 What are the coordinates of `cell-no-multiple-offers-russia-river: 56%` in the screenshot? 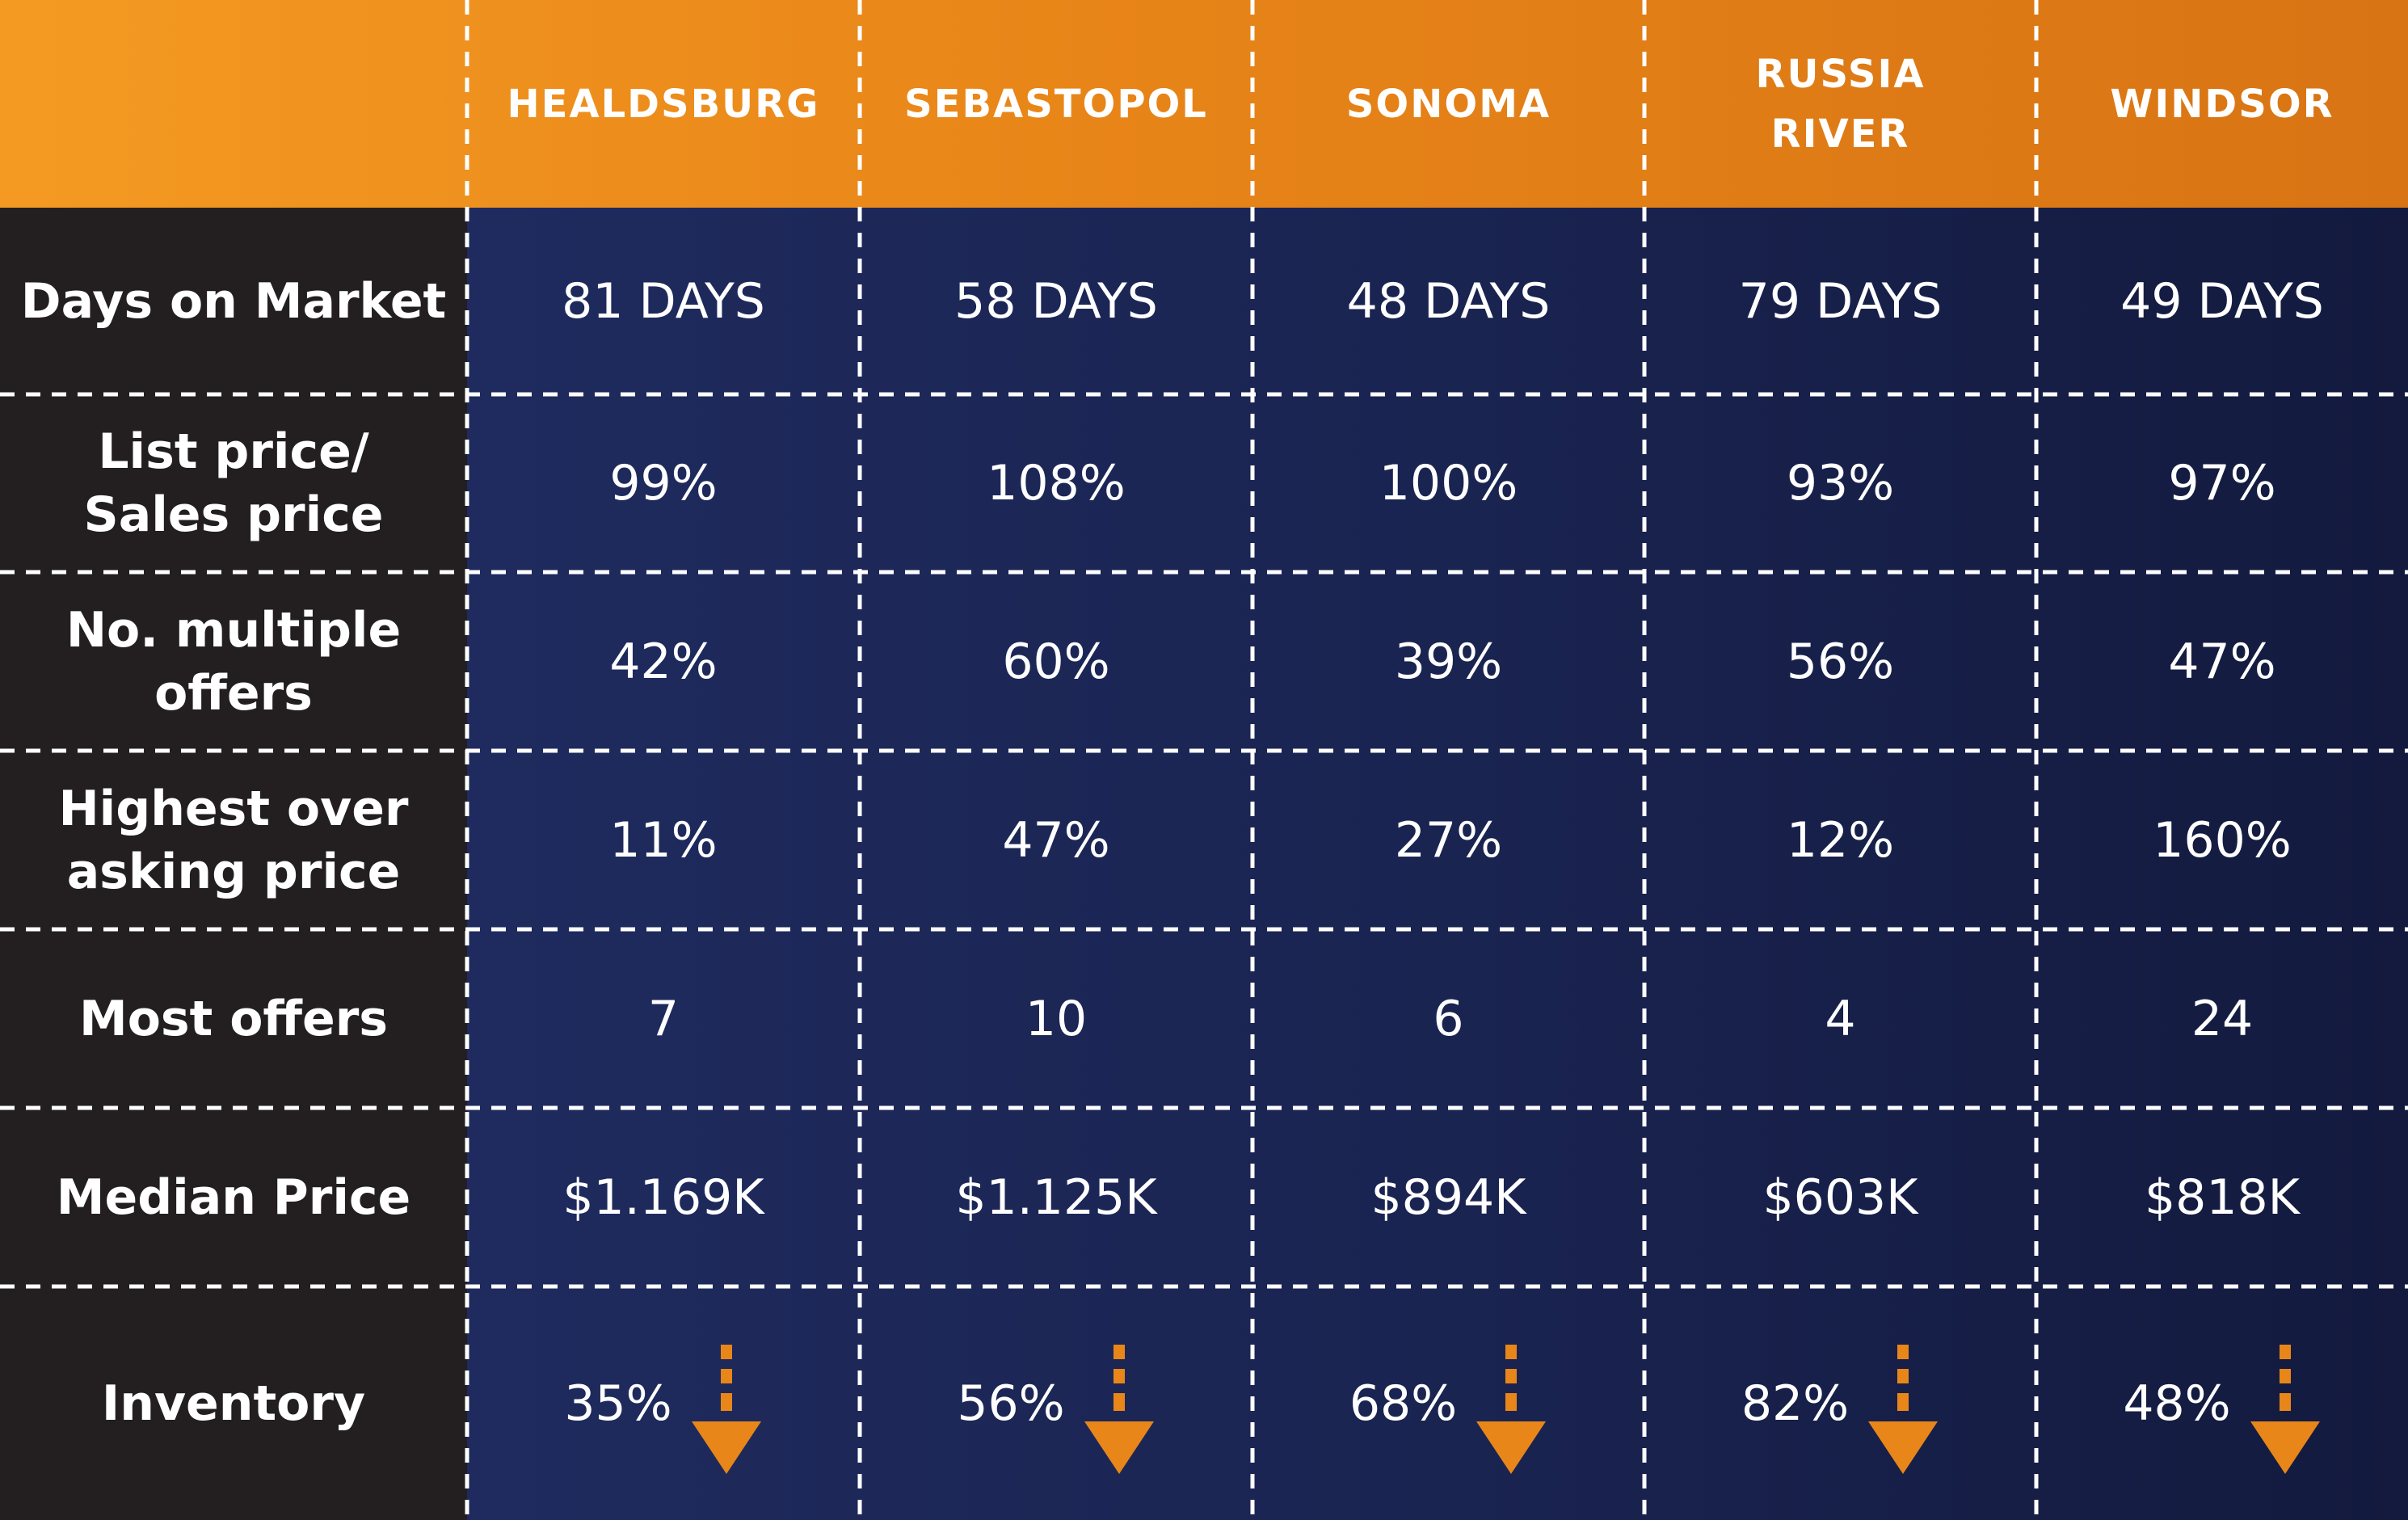 It's located at (1840, 661).